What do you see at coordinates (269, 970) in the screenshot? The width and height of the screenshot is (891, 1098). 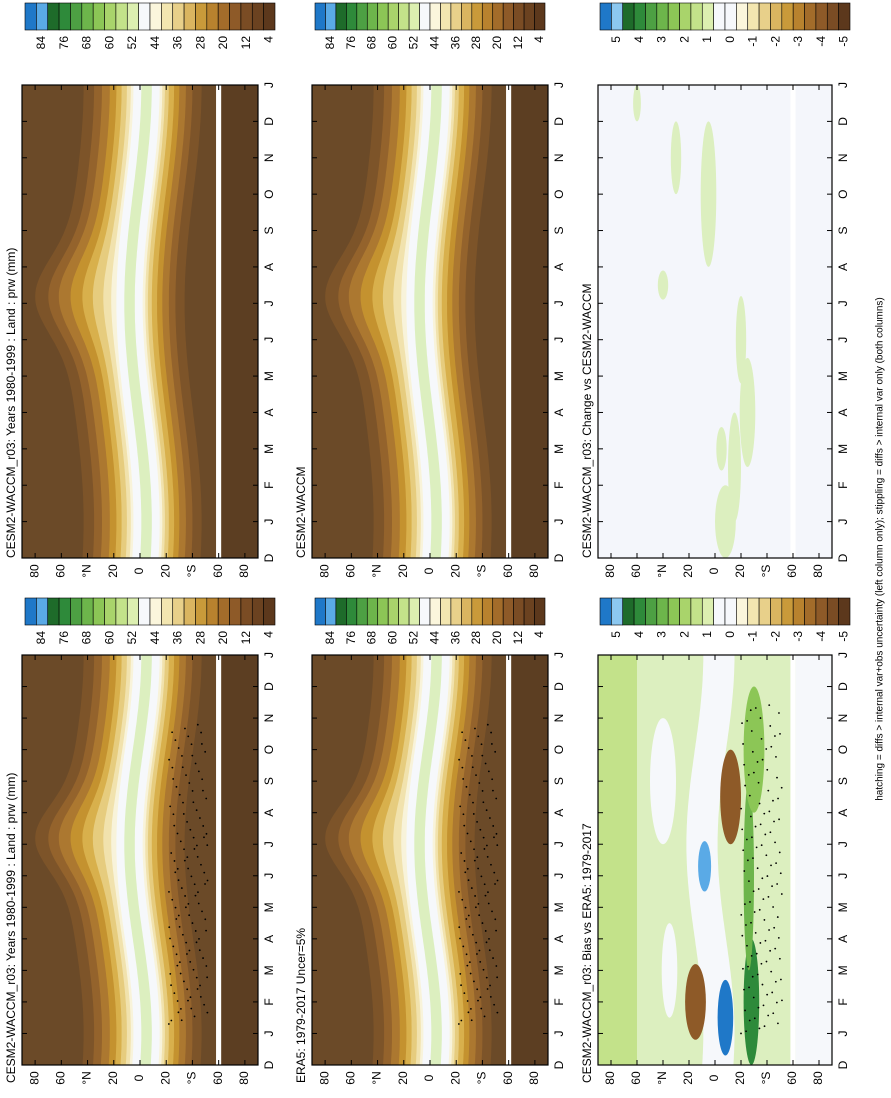 I see `month-label: M` at bounding box center [269, 970].